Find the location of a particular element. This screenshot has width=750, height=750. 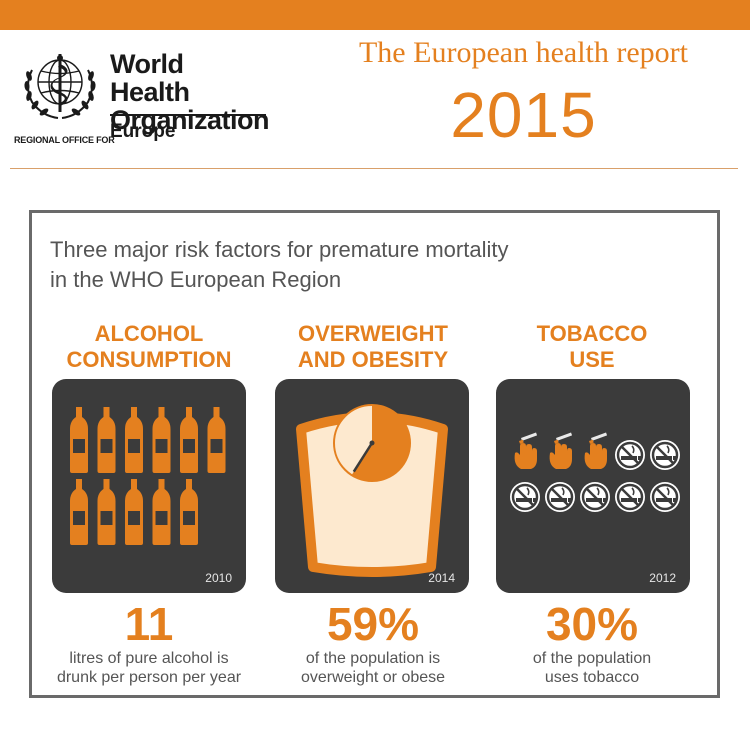

header-divider is located at coordinates (374, 168).